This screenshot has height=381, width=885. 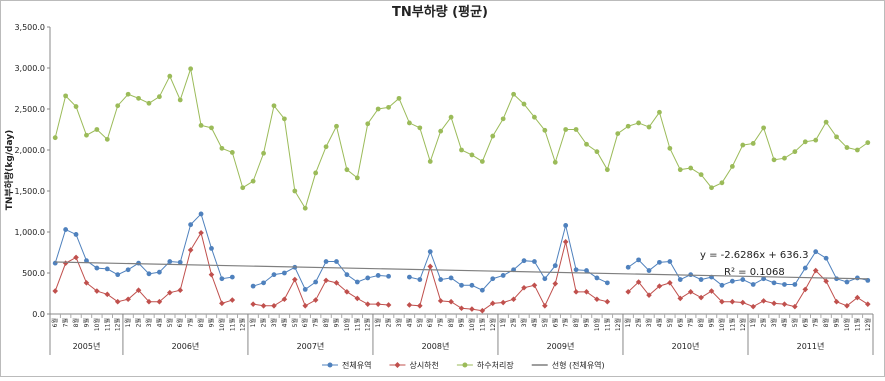 What do you see at coordinates (29, 109) in the screenshot?
I see `y-tick-label: 2,500.0` at bounding box center [29, 109].